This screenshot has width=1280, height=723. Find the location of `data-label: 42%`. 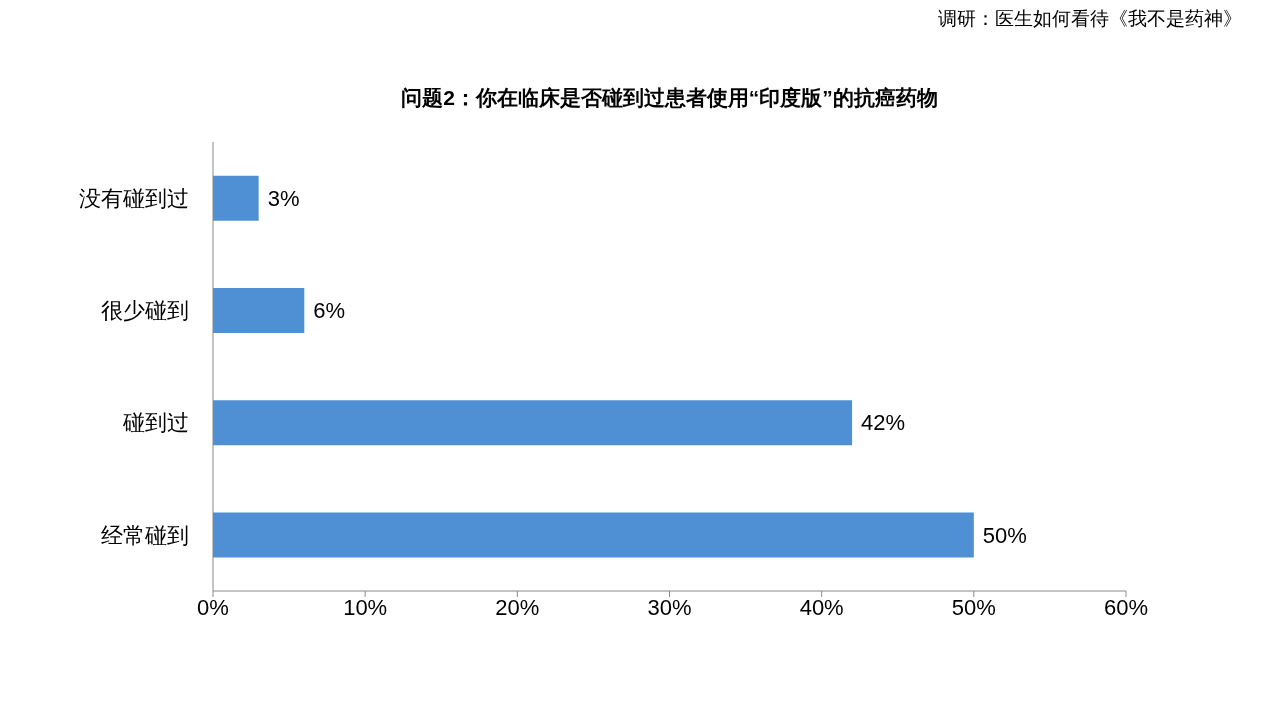

data-label: 42% is located at coordinates (883, 423).